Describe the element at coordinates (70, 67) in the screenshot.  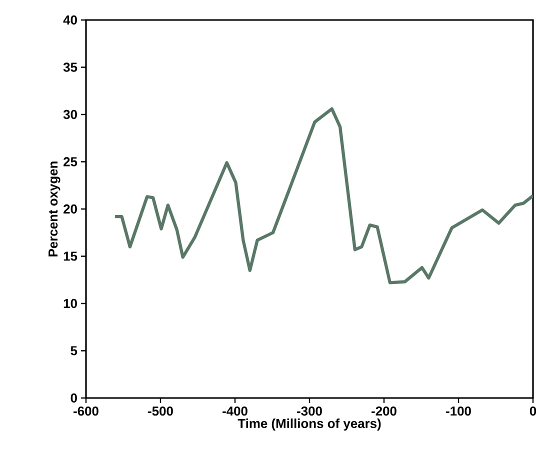
I see `y-tick-label: 35` at that location.